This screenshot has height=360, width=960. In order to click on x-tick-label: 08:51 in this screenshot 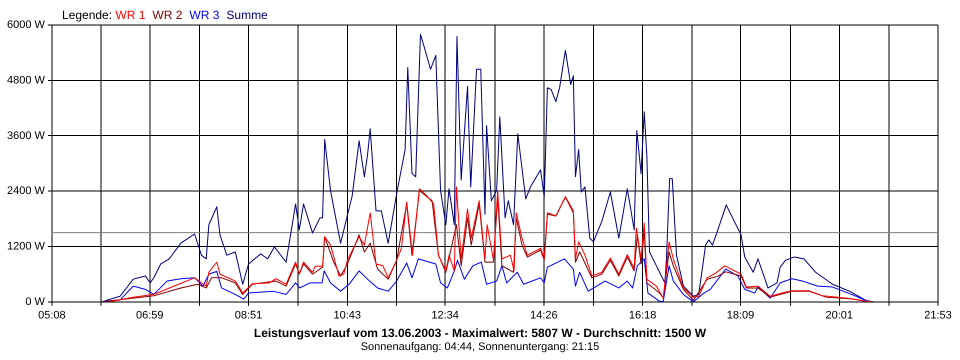, I will do `click(248, 315)`.